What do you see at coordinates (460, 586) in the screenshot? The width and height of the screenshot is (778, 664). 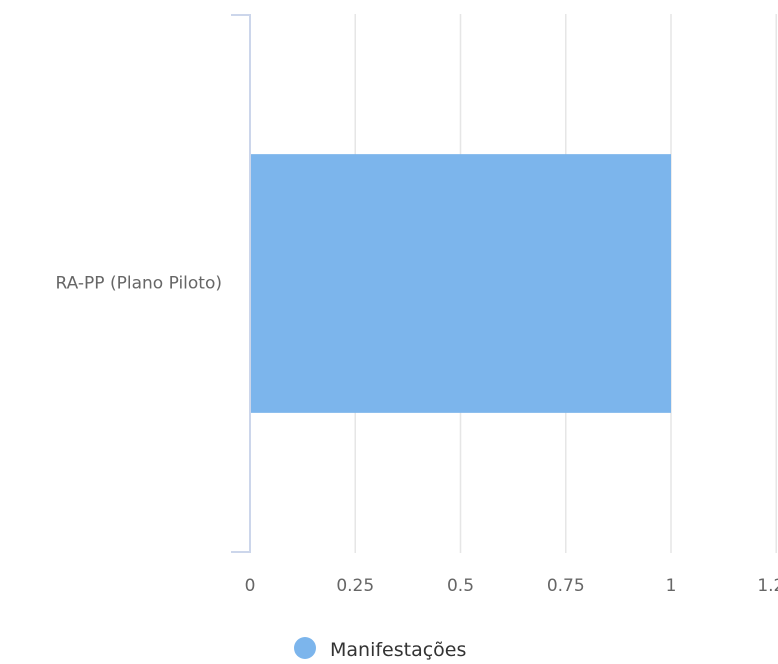 I see `x-tick-label: 0.5` at bounding box center [460, 586].